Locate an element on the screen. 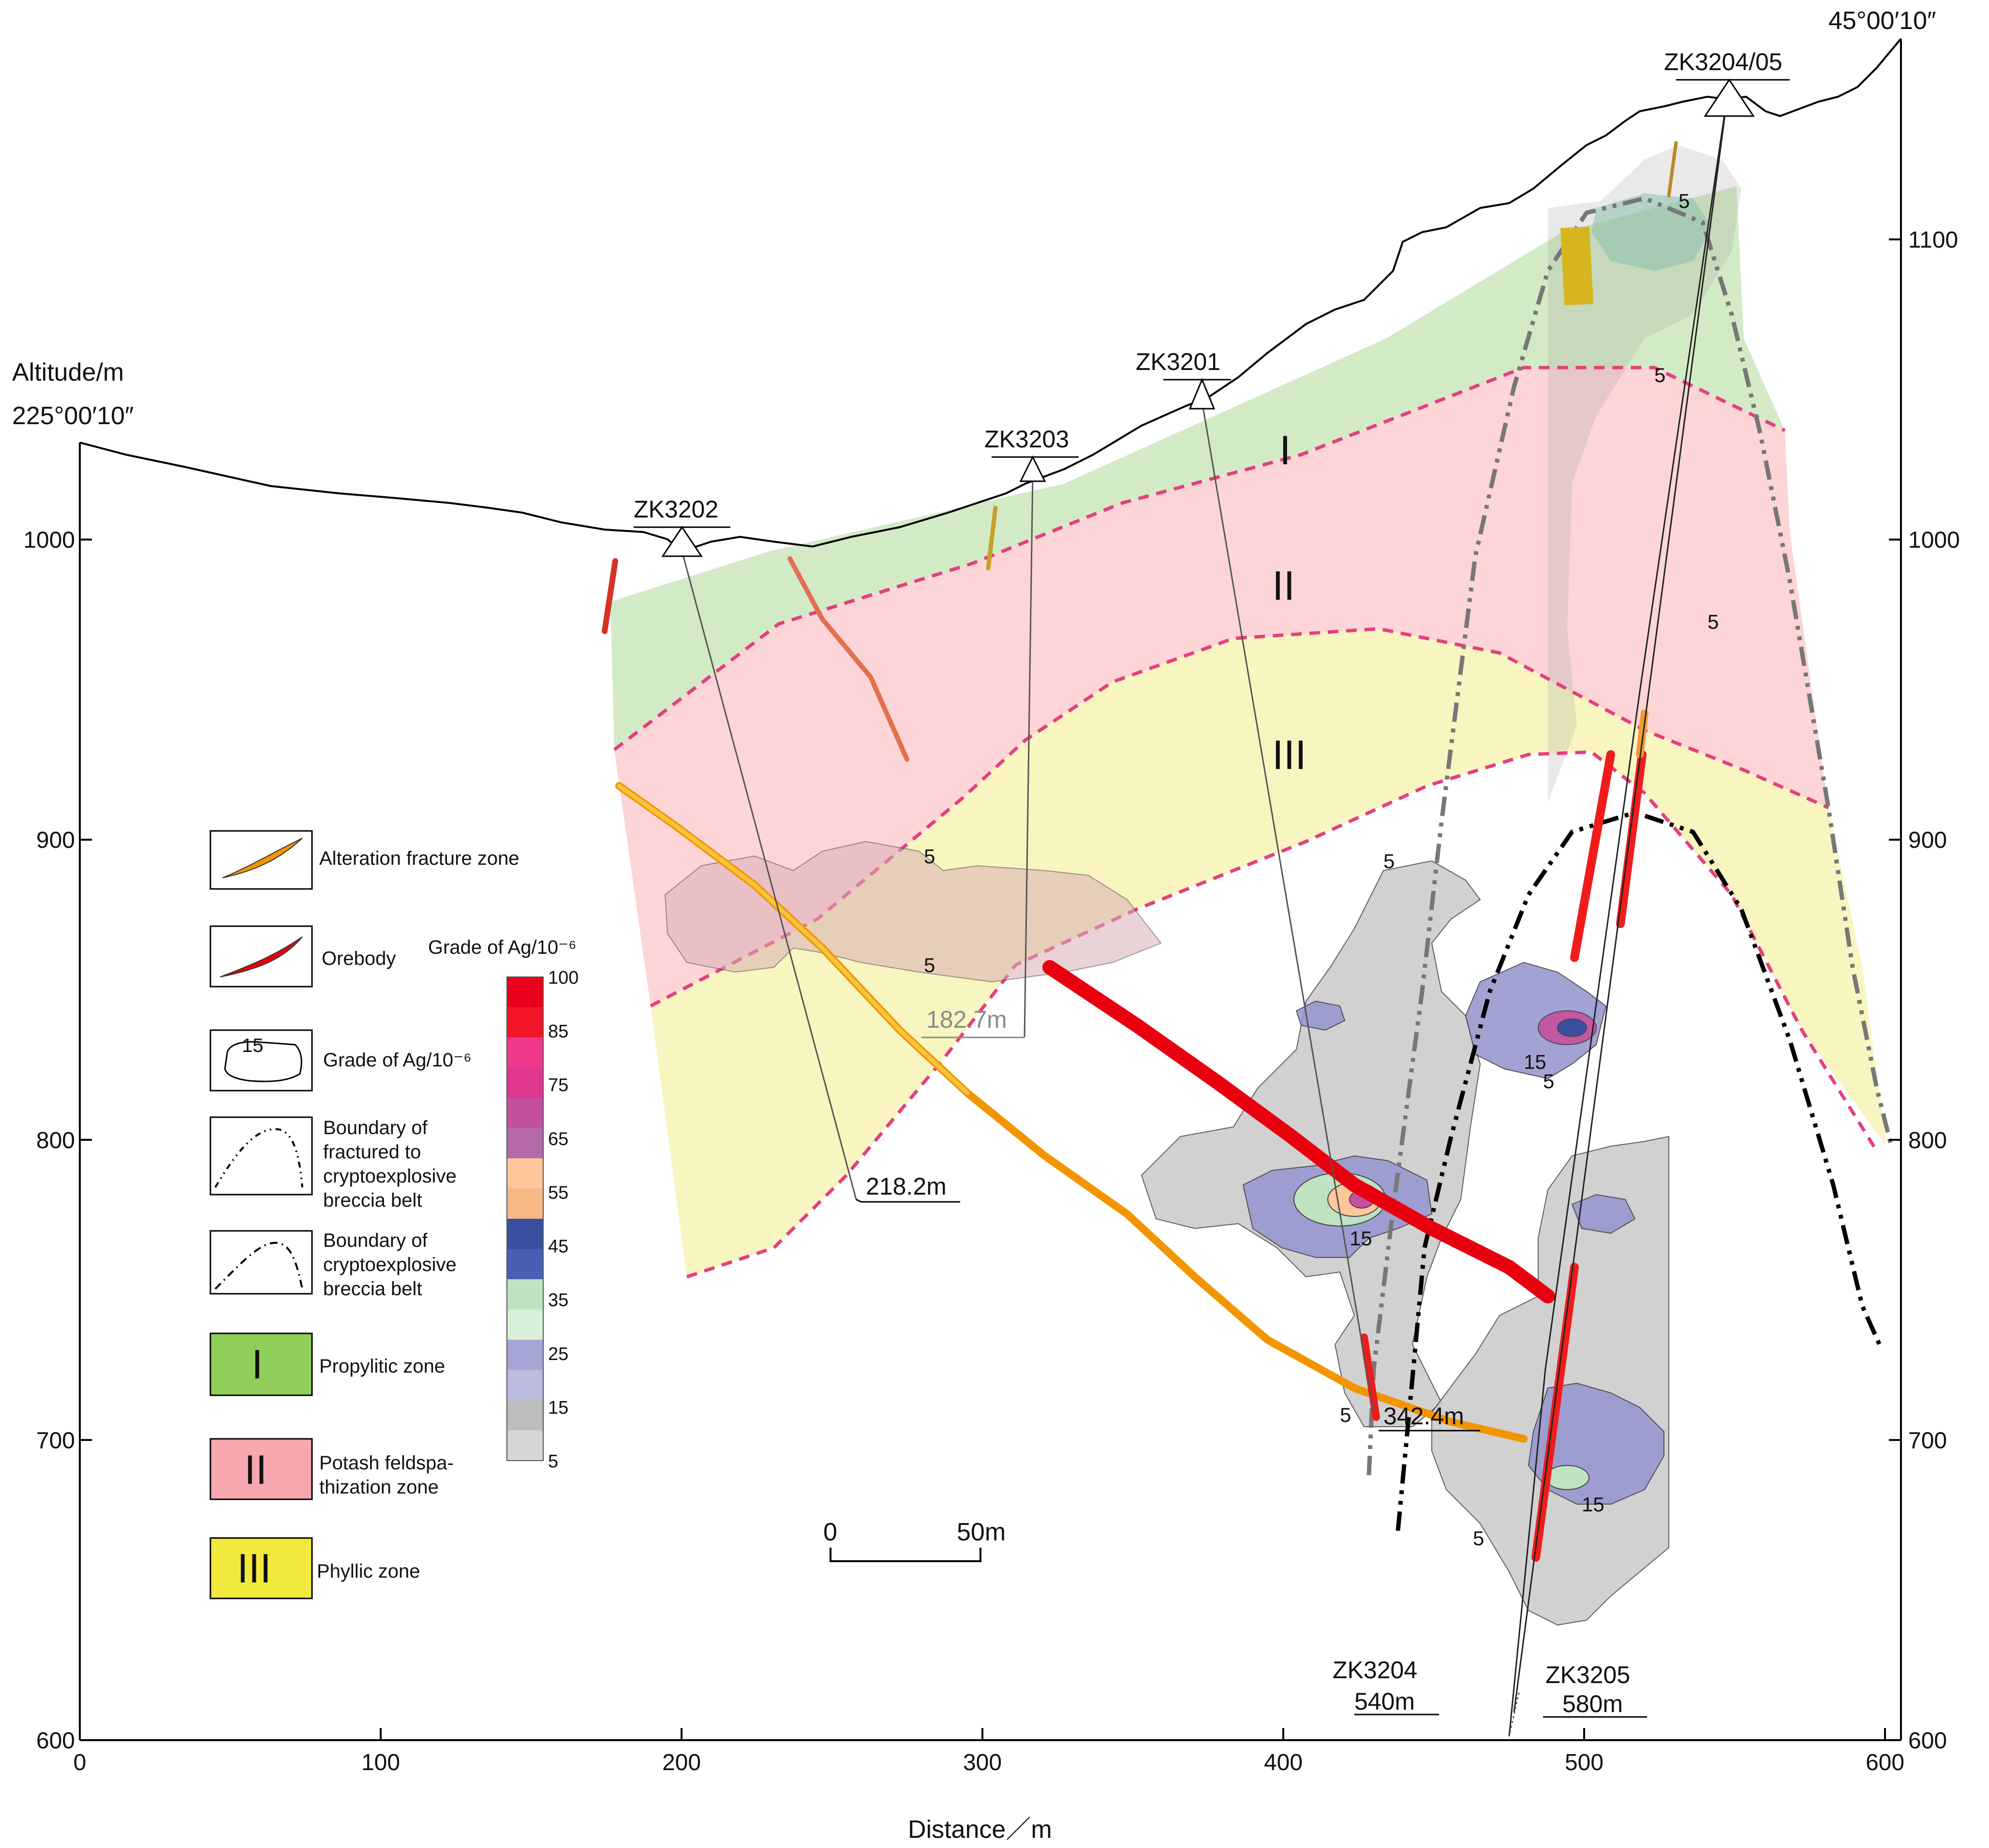 This screenshot has width=1989, height=1848. grade-patch-lower-right-small is located at coordinates (1604, 1214).